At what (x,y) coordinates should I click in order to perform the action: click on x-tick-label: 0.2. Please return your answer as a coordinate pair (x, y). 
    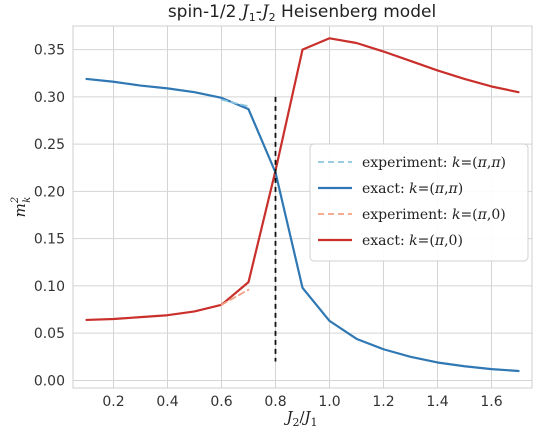
    Looking at the image, I should click on (113, 402).